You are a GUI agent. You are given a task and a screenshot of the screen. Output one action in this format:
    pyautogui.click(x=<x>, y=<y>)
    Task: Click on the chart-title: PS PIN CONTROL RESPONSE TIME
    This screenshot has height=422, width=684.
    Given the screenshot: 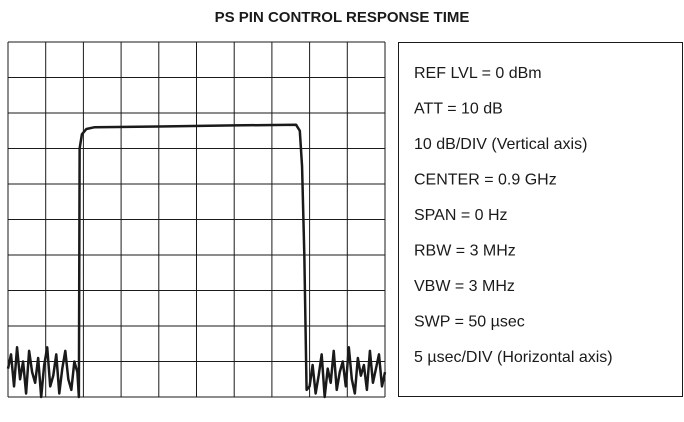 What is the action you would take?
    pyautogui.click(x=342, y=17)
    